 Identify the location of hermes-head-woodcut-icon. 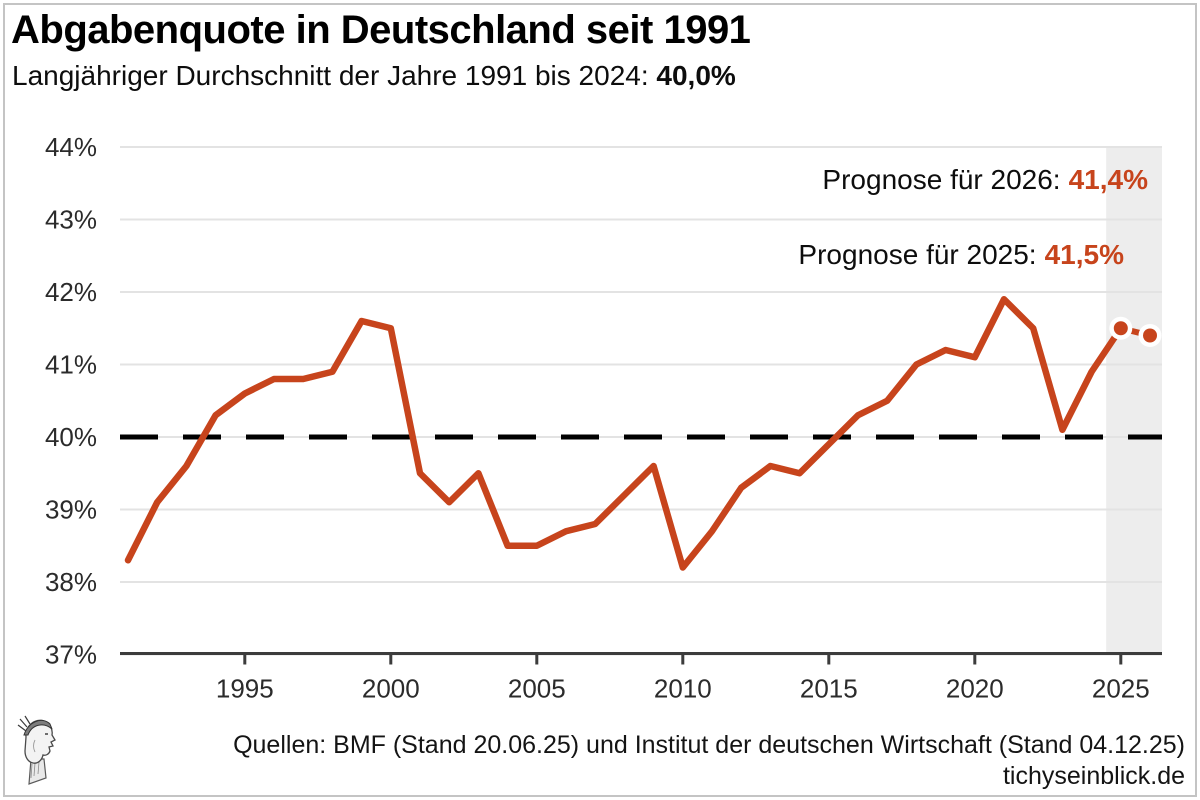
(36, 750).